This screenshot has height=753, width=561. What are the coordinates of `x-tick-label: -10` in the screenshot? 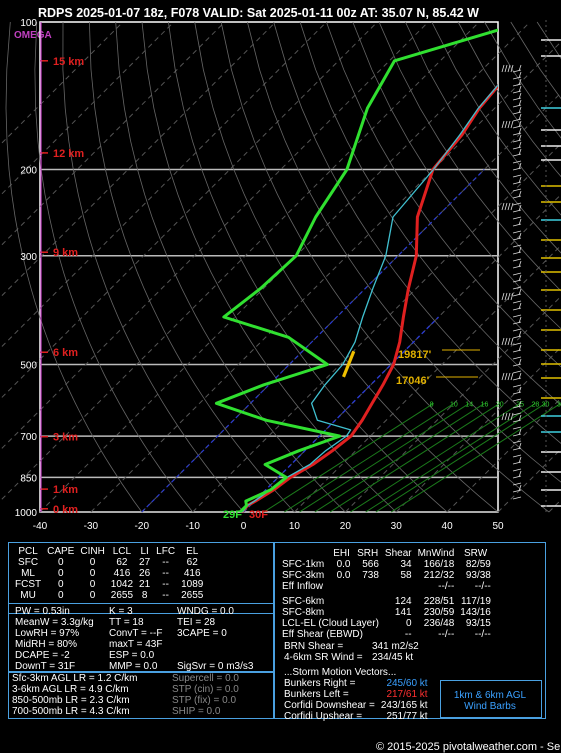 It's located at (192, 526).